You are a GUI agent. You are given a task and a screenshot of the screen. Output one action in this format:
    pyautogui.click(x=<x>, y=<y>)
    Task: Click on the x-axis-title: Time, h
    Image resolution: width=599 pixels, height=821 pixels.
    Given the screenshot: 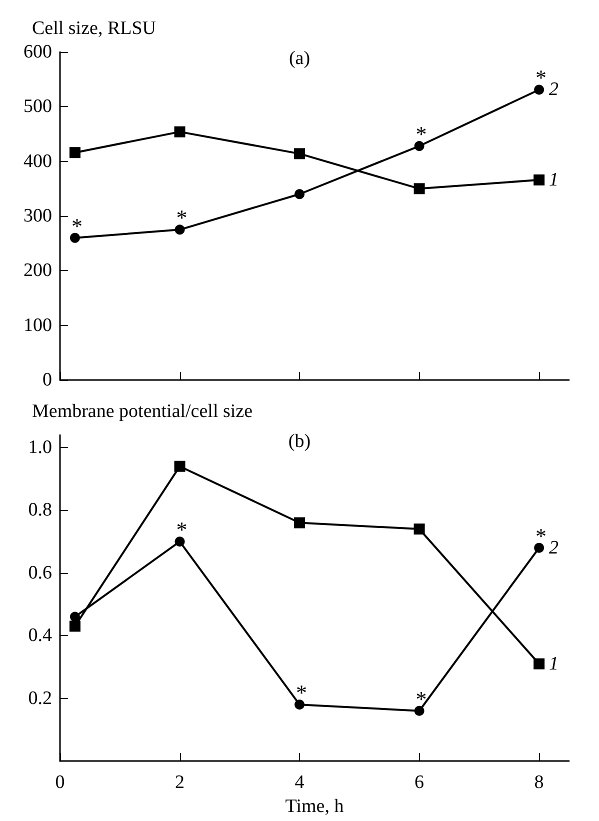 What is the action you would take?
    pyautogui.click(x=314, y=806)
    